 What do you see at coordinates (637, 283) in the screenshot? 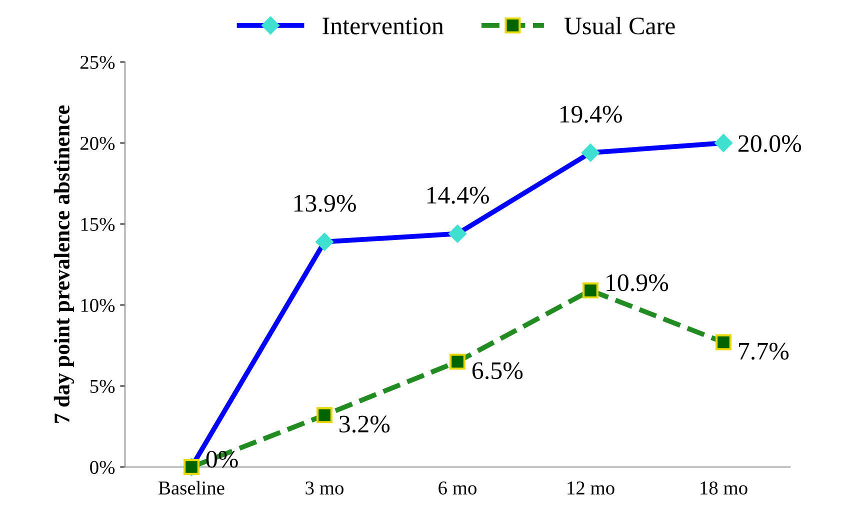
I see `data-label: 10.9%` at bounding box center [637, 283].